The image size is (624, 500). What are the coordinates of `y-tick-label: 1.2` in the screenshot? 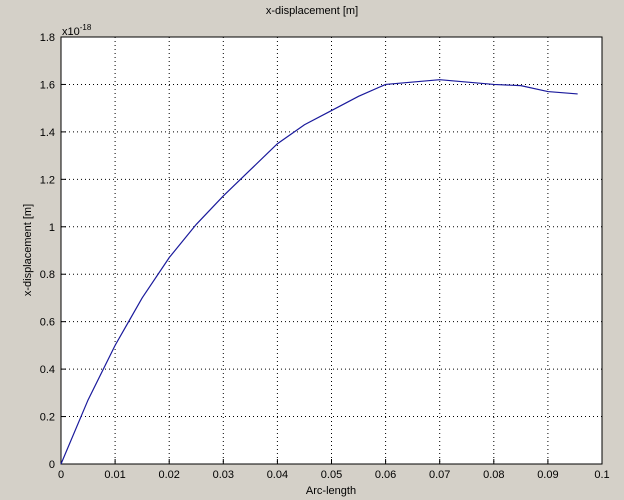 It's located at (47, 180).